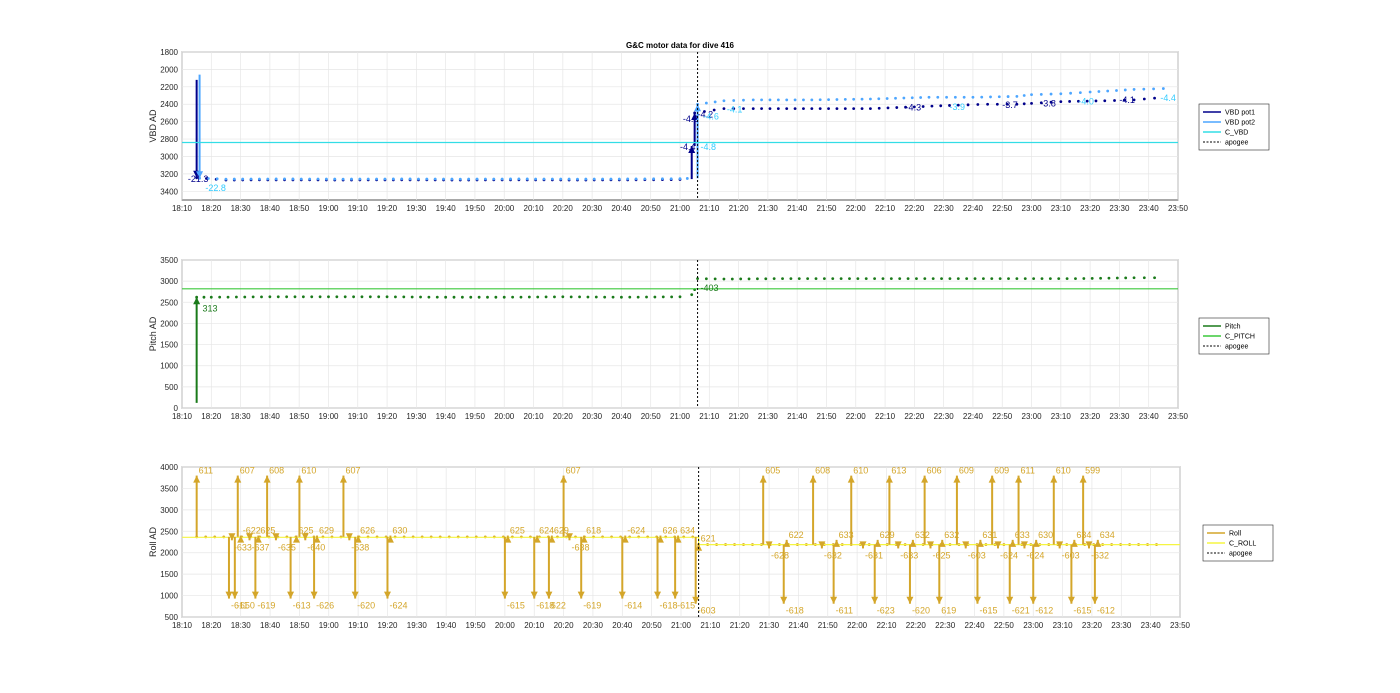 This screenshot has width=1400, height=693. Describe the element at coordinates (302, 606) in the screenshot. I see `roll-move-label: -613` at that location.